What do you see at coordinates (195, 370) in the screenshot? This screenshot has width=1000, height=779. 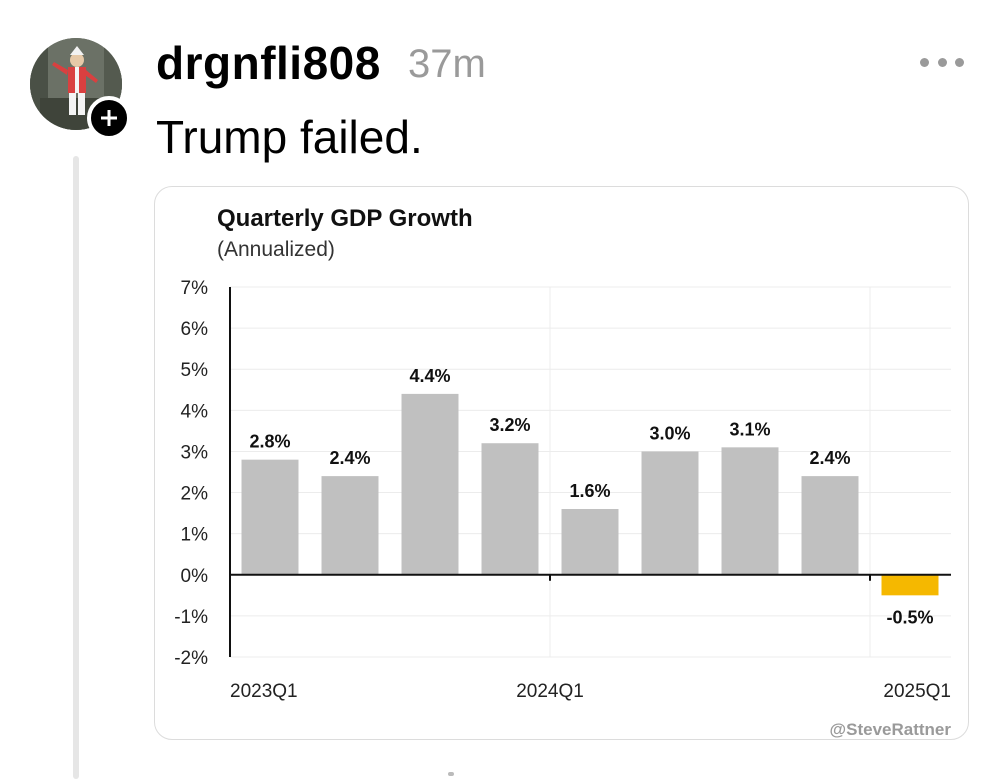 I see `y-tick-label: 5%` at bounding box center [195, 370].